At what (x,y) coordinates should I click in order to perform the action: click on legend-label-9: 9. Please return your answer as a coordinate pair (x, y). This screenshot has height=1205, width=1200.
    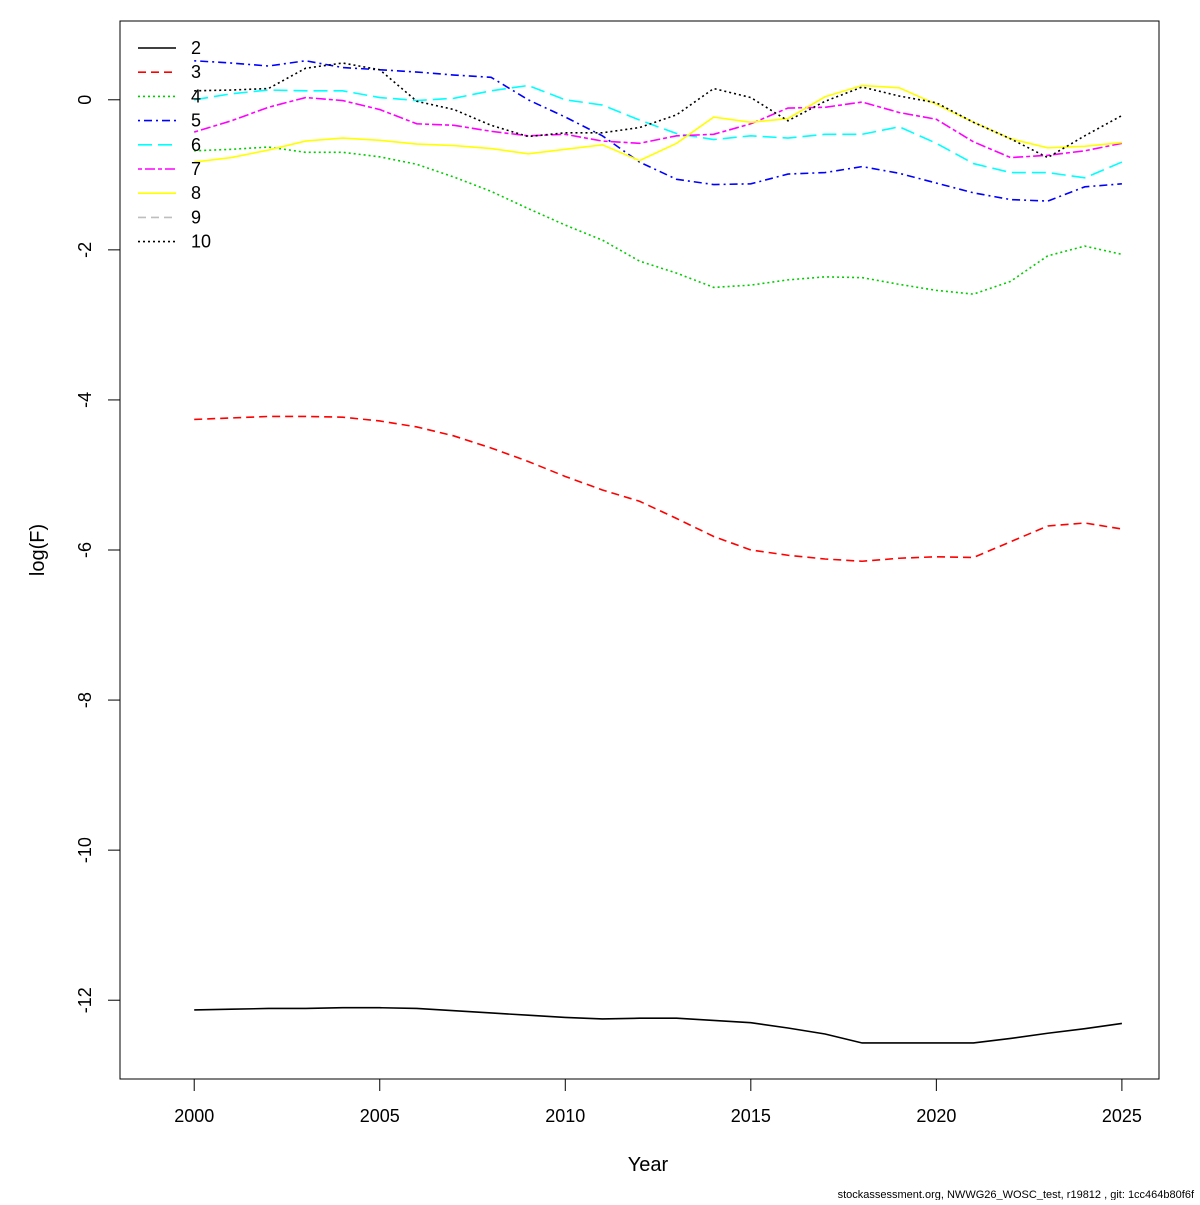
    Looking at the image, I should click on (196, 217).